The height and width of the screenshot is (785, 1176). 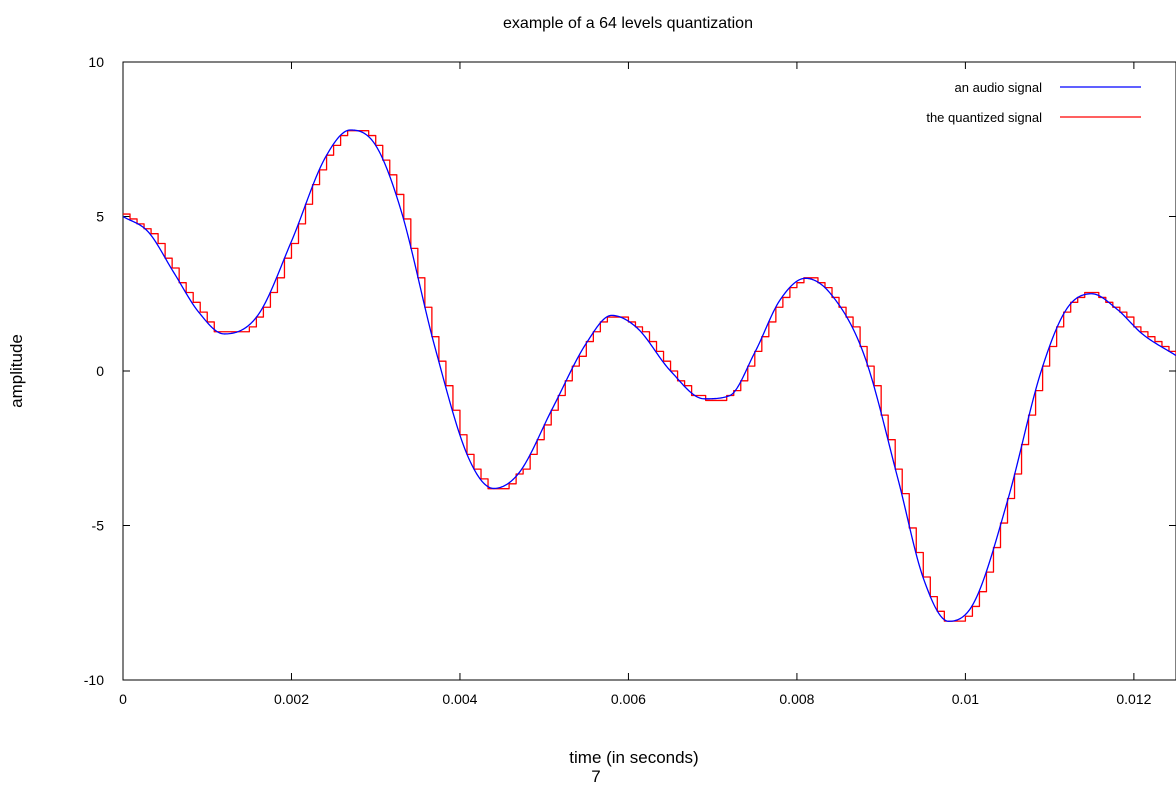 What do you see at coordinates (628, 699) in the screenshot?
I see `x-tick-label: 0.006` at bounding box center [628, 699].